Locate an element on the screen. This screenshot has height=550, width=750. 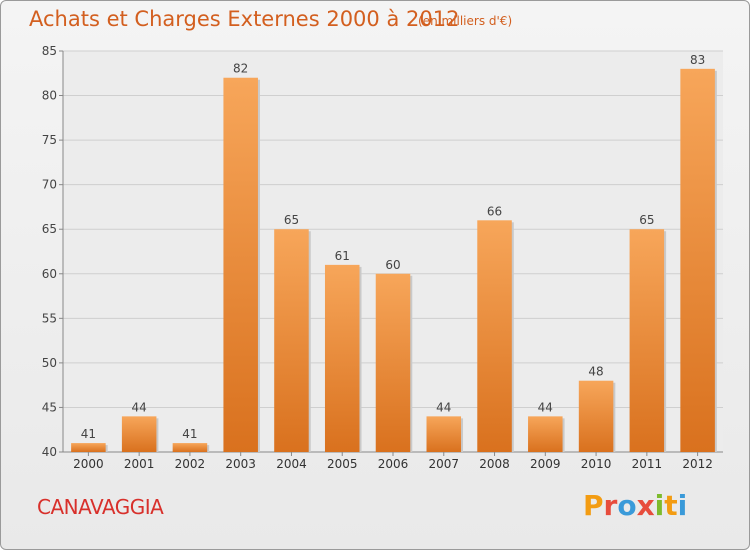
x-tick-label: 2009 is located at coordinates (545, 464).